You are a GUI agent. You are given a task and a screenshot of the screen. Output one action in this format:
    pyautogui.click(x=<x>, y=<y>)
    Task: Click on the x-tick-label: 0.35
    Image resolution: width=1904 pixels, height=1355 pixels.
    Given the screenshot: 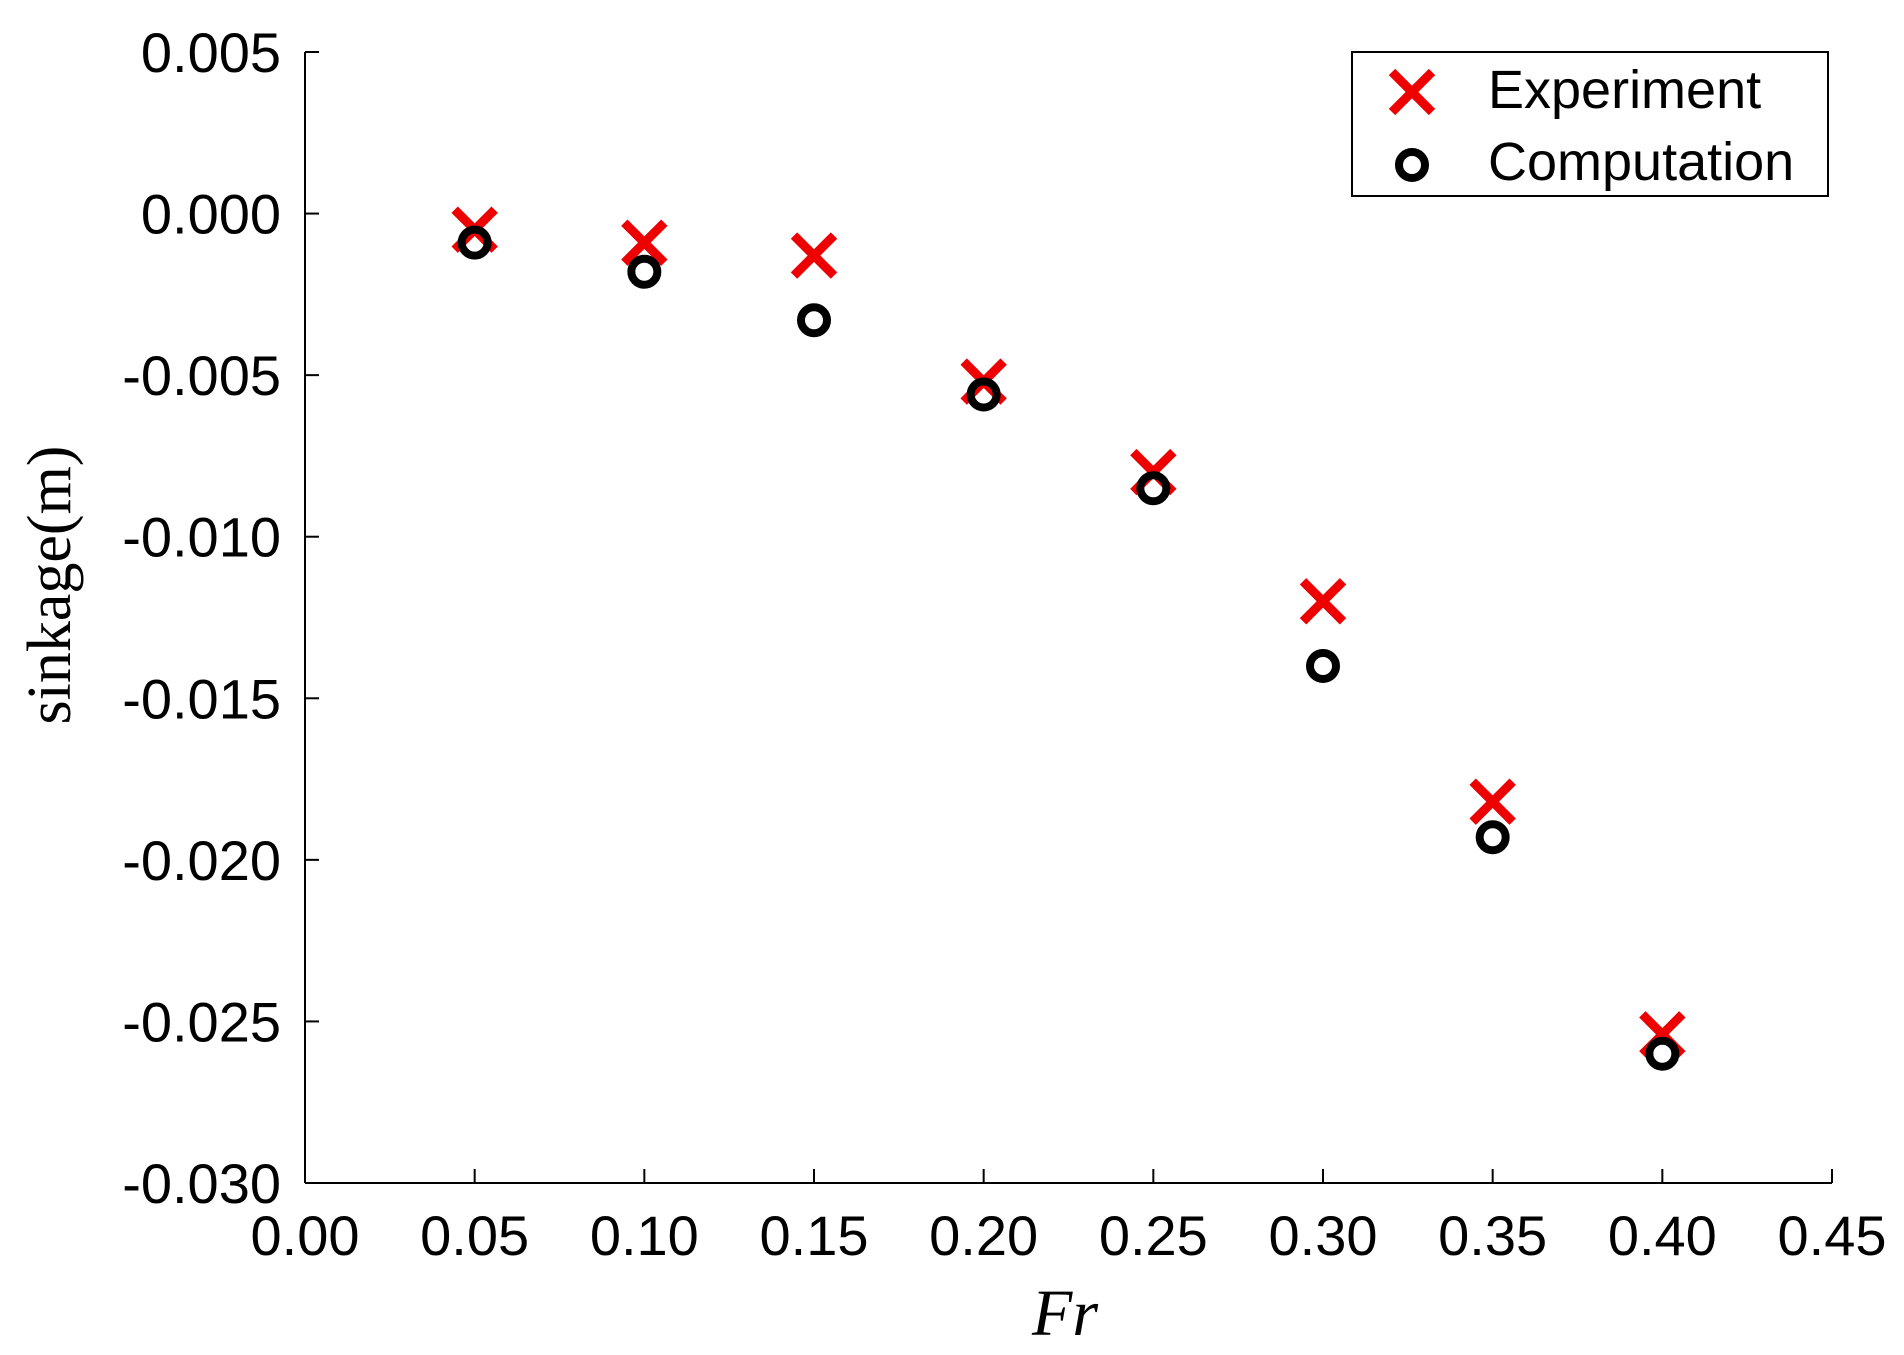 What is the action you would take?
    pyautogui.click(x=1492, y=1235)
    